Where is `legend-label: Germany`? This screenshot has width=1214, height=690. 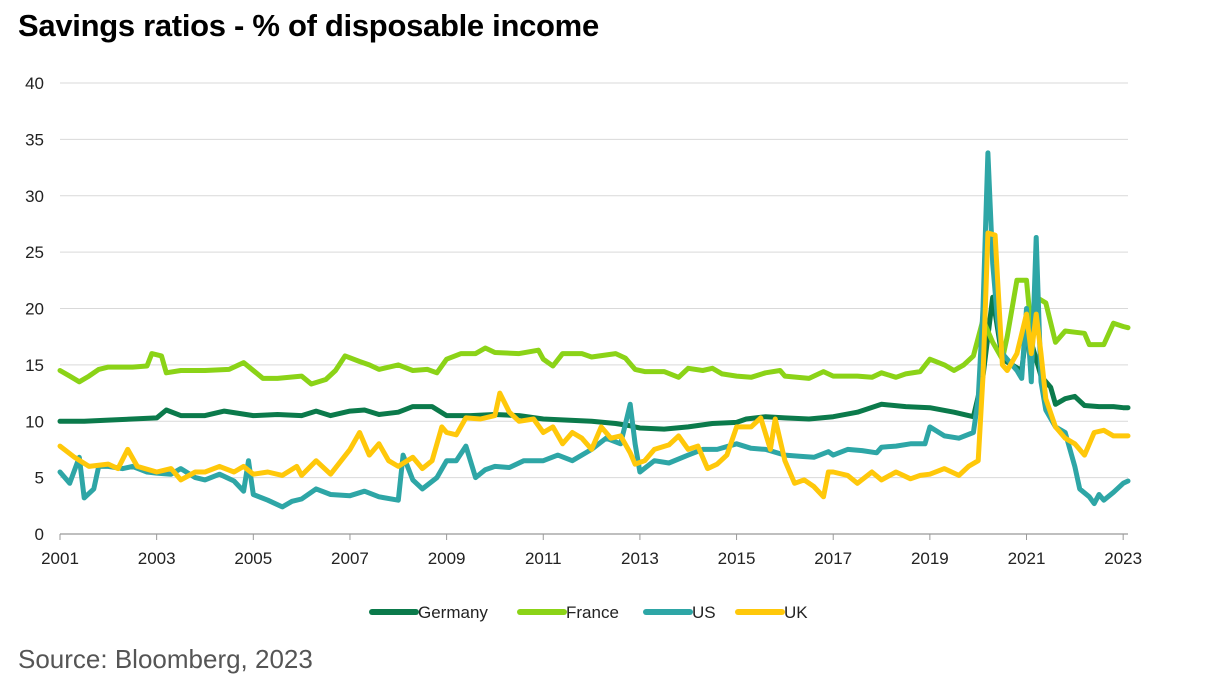
legend-label: Germany is located at coordinates (453, 612).